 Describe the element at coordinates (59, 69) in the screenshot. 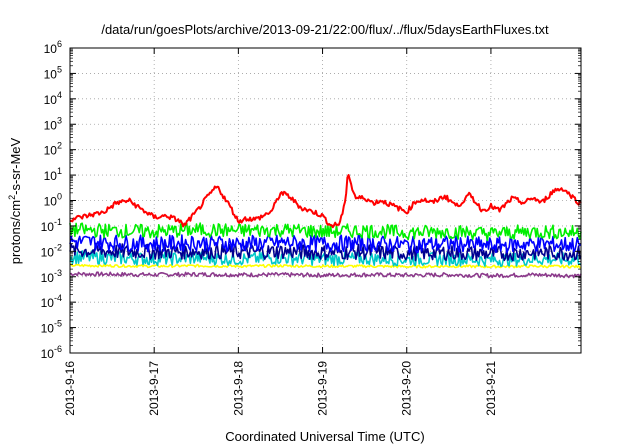

I see `y-tick-label-exponent: 5` at that location.